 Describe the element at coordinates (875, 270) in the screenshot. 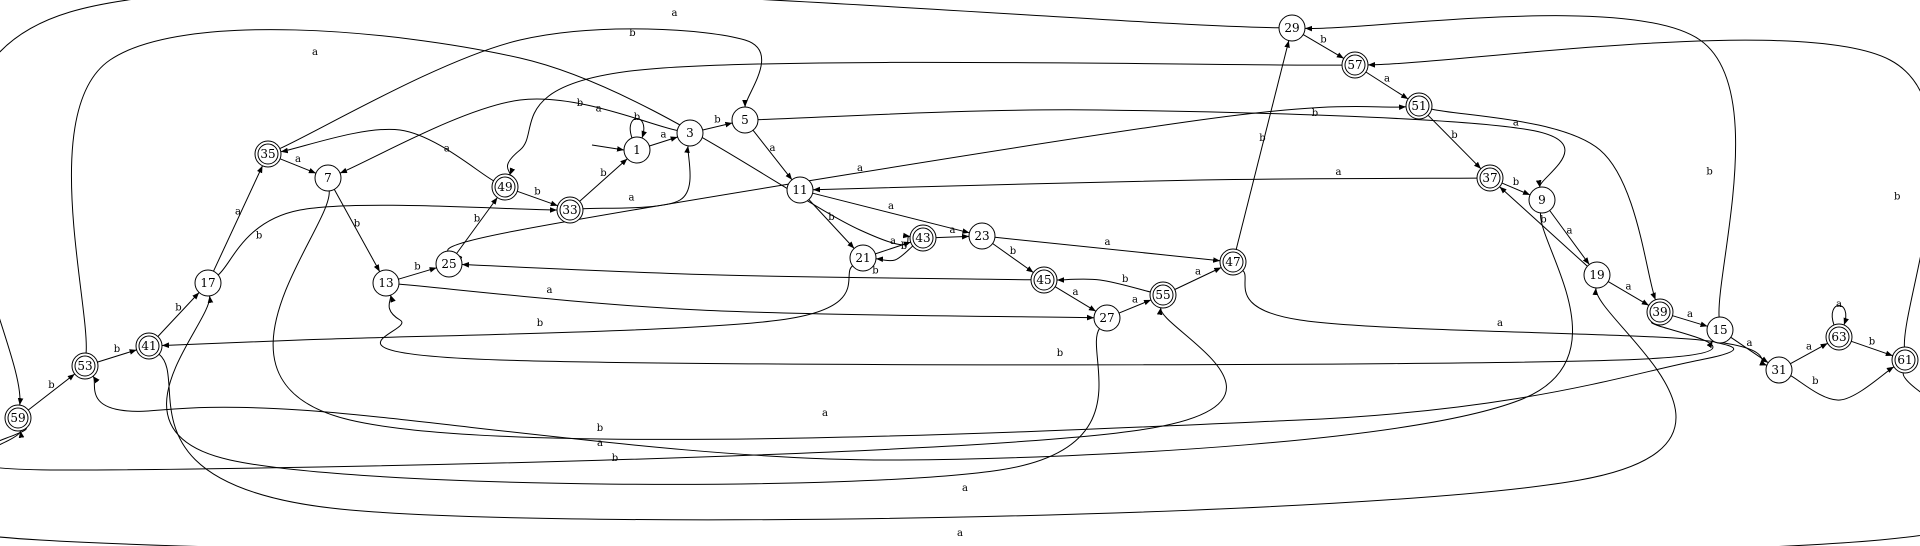

I see `transition-label-45-to-25: b` at that location.